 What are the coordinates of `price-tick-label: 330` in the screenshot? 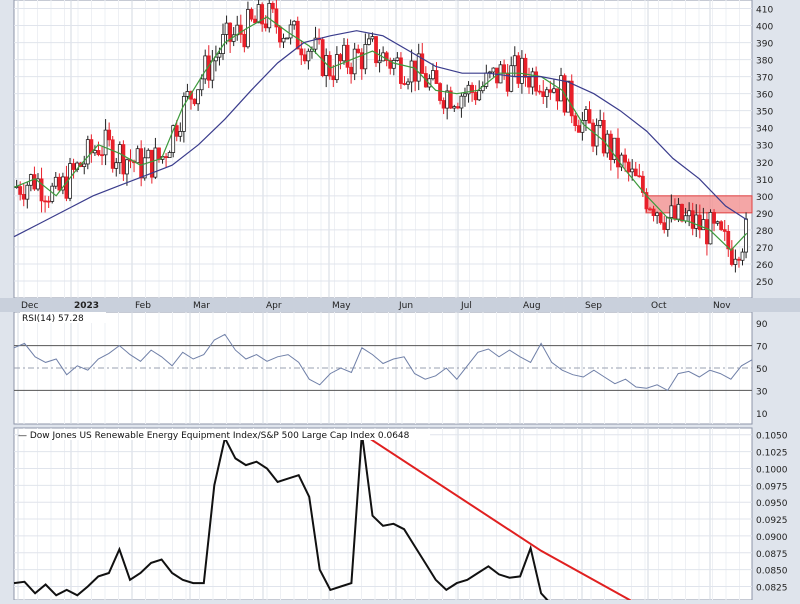 It's located at (764, 147).